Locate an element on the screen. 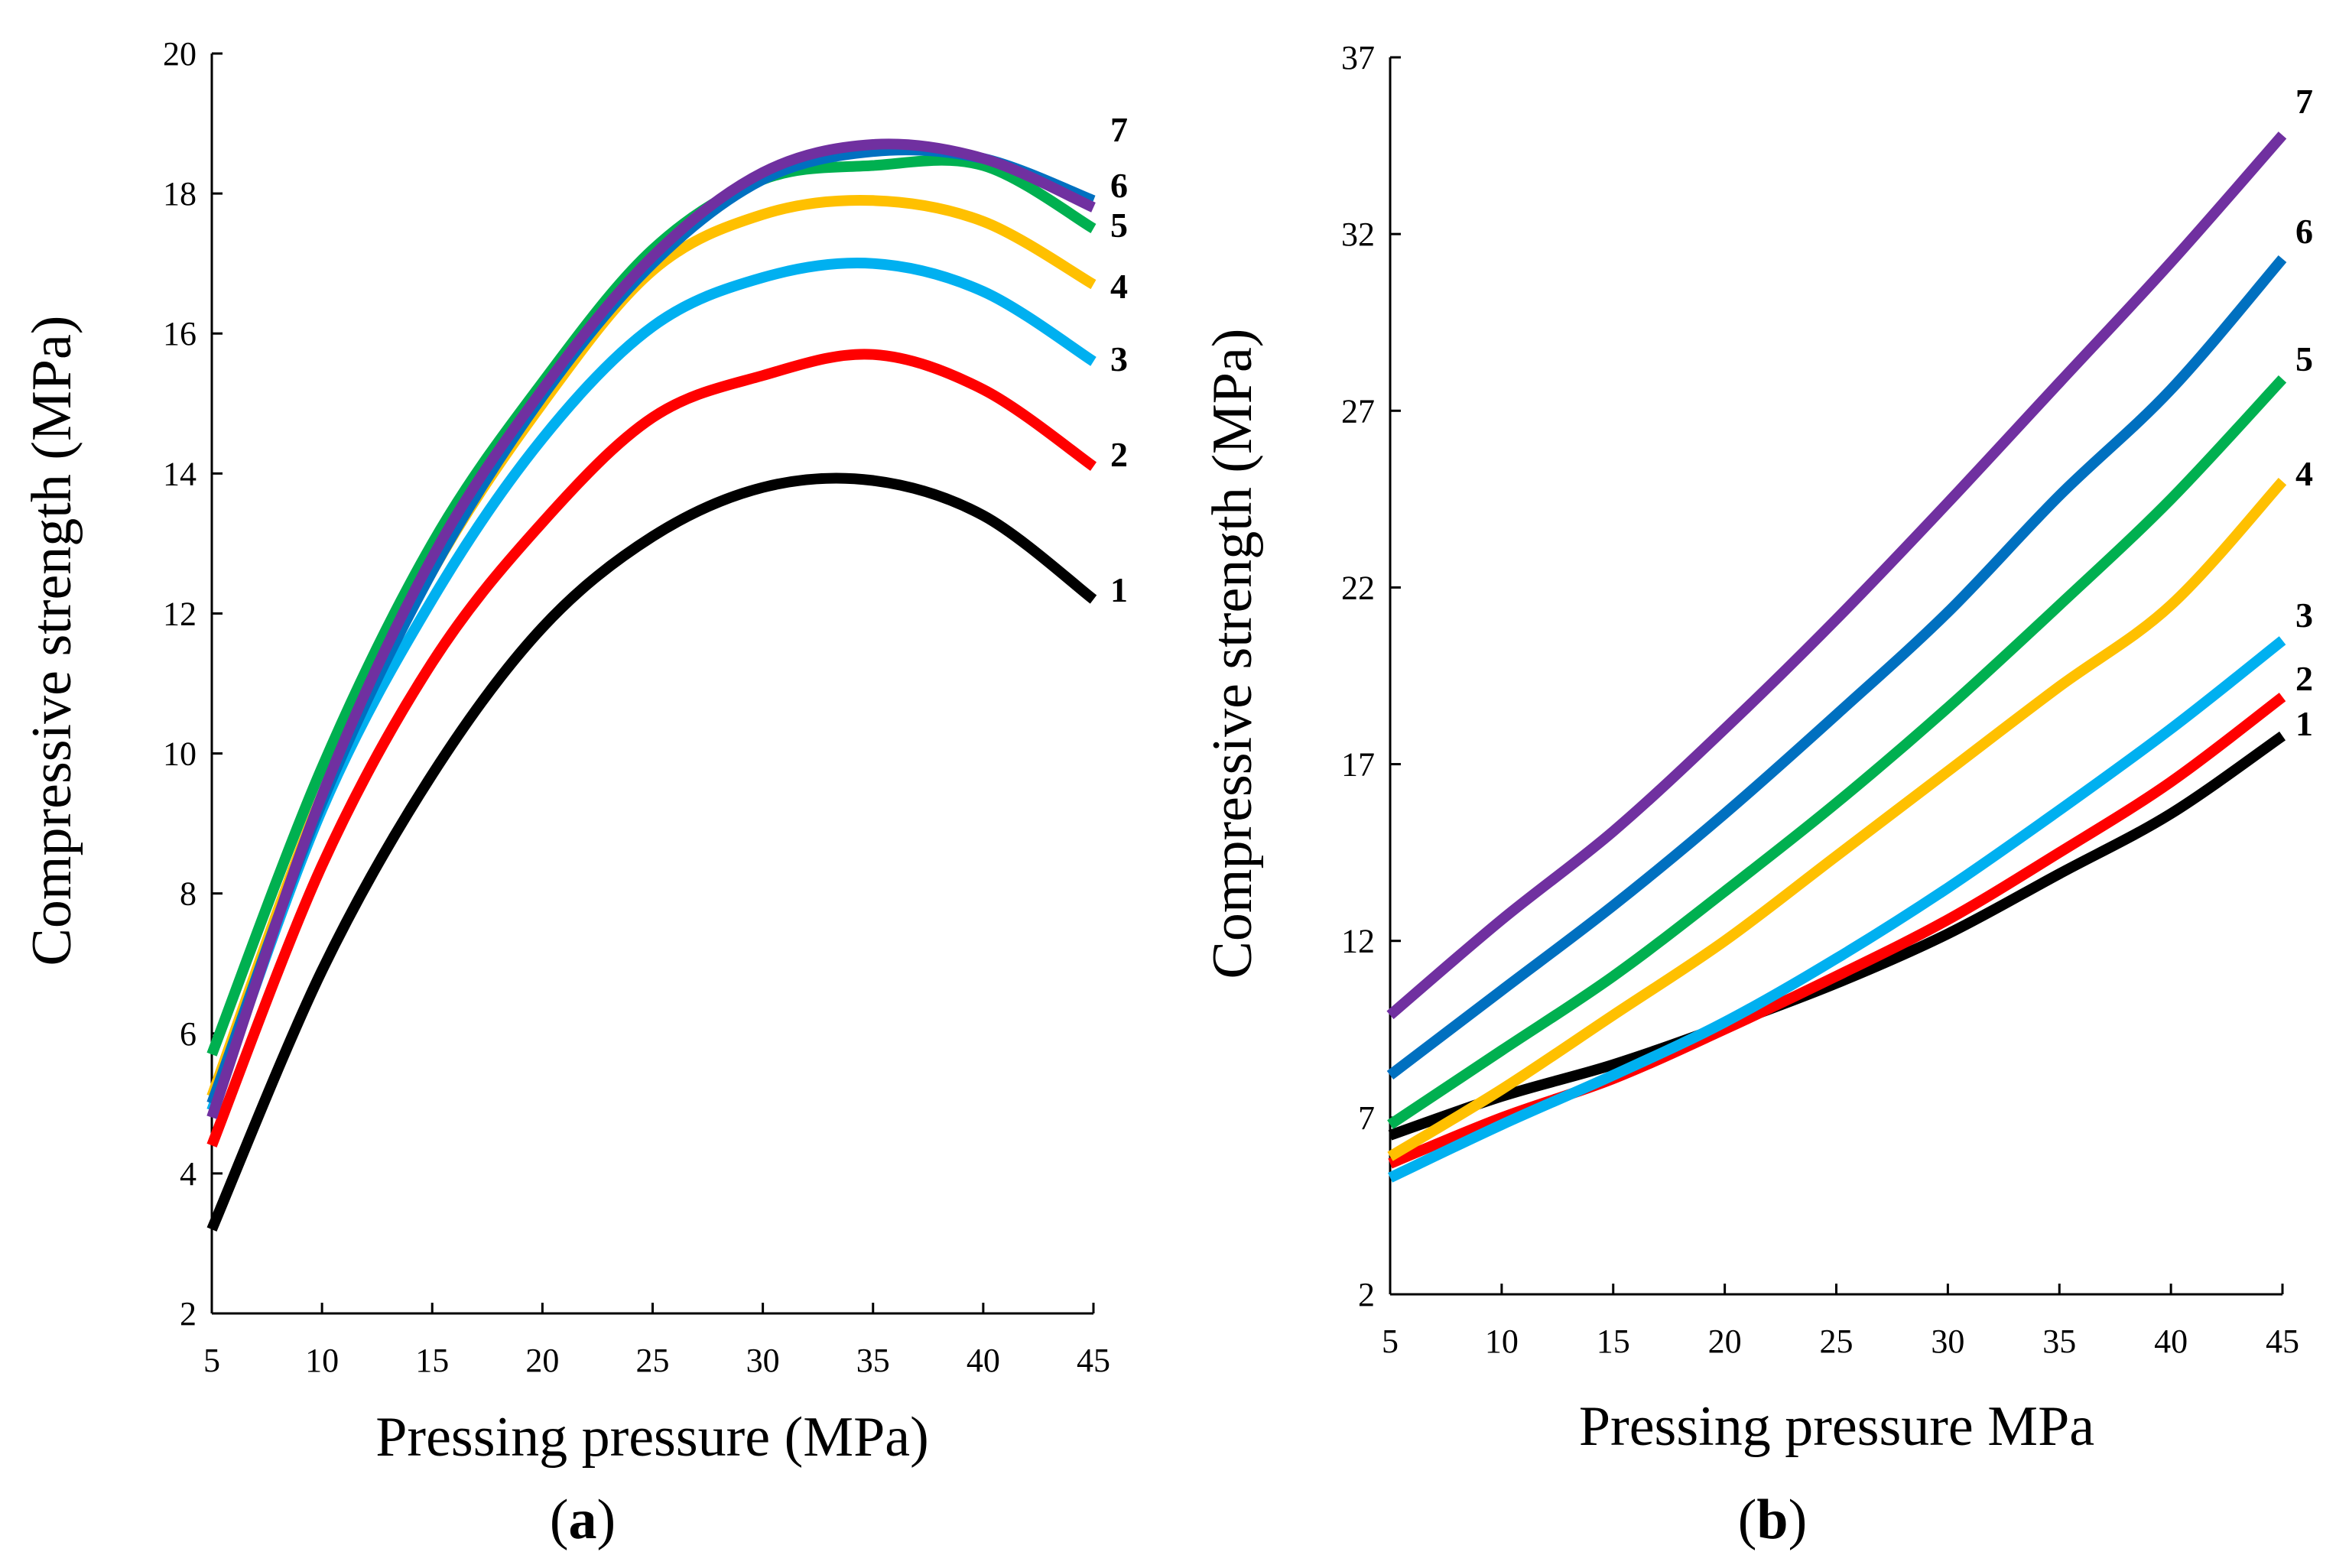 The image size is (2336, 1568). y-tick-label: 8 is located at coordinates (188, 894).